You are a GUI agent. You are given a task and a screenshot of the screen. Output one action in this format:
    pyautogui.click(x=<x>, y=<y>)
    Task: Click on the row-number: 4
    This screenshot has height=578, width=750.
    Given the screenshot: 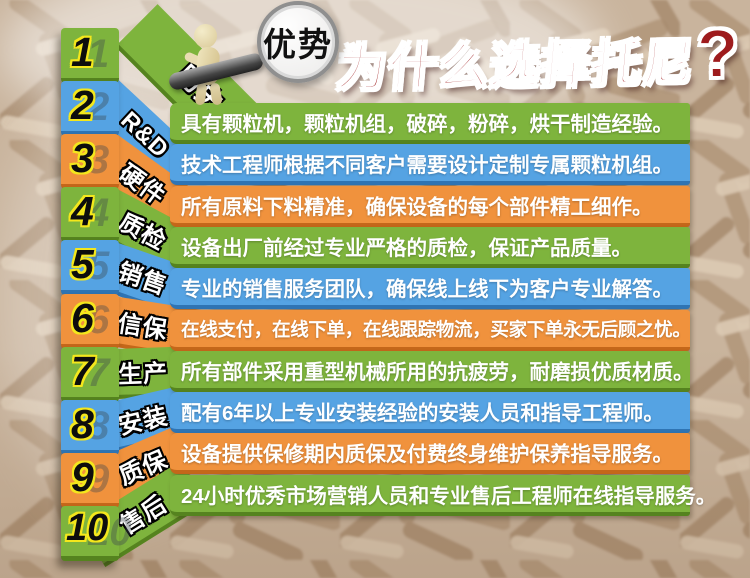 What is the action you would take?
    pyautogui.click(x=82, y=211)
    